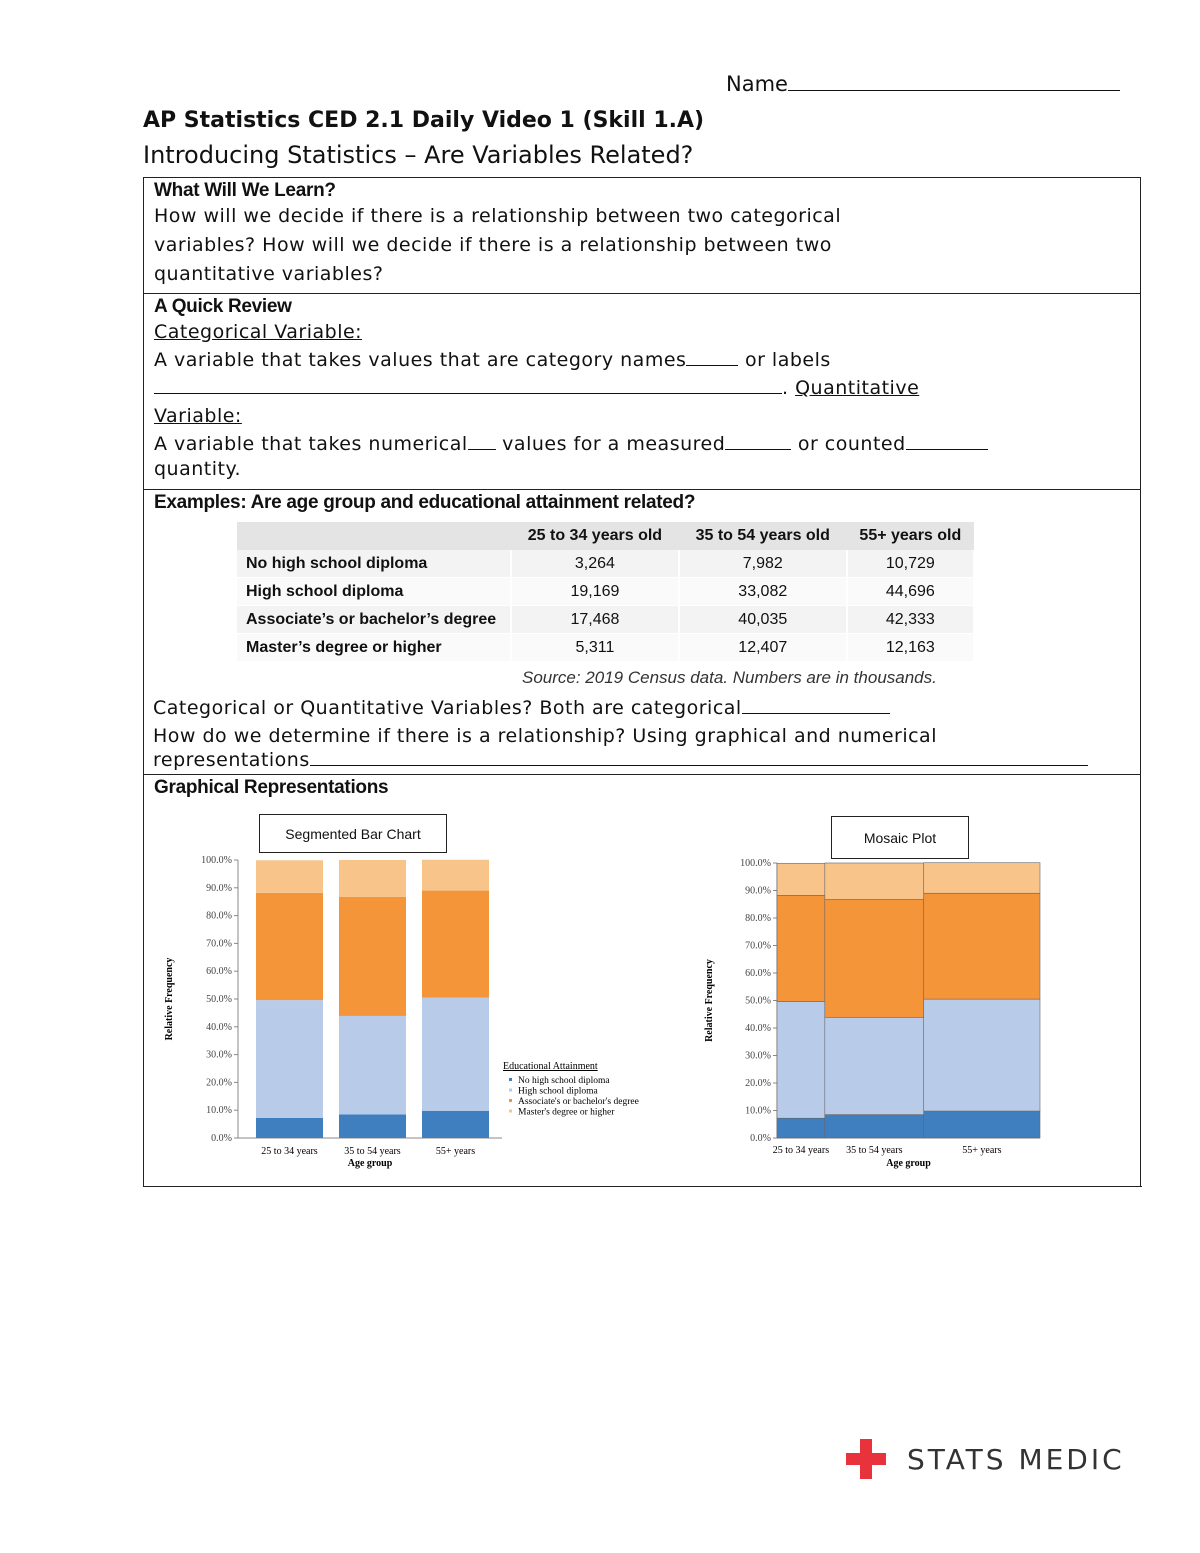 The height and width of the screenshot is (1553, 1200). Describe the element at coordinates (757, 84) in the screenshot. I see `name-label: Name` at that location.